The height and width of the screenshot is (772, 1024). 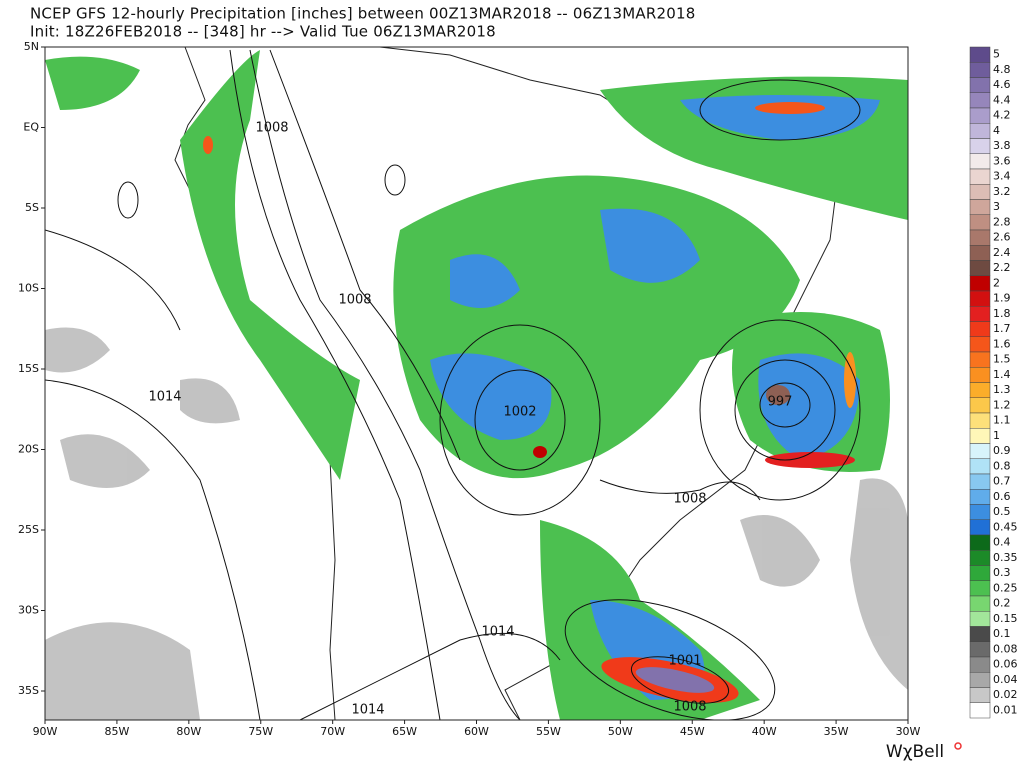 I want to click on colorbar-label: 1.2, so click(x=1002, y=404).